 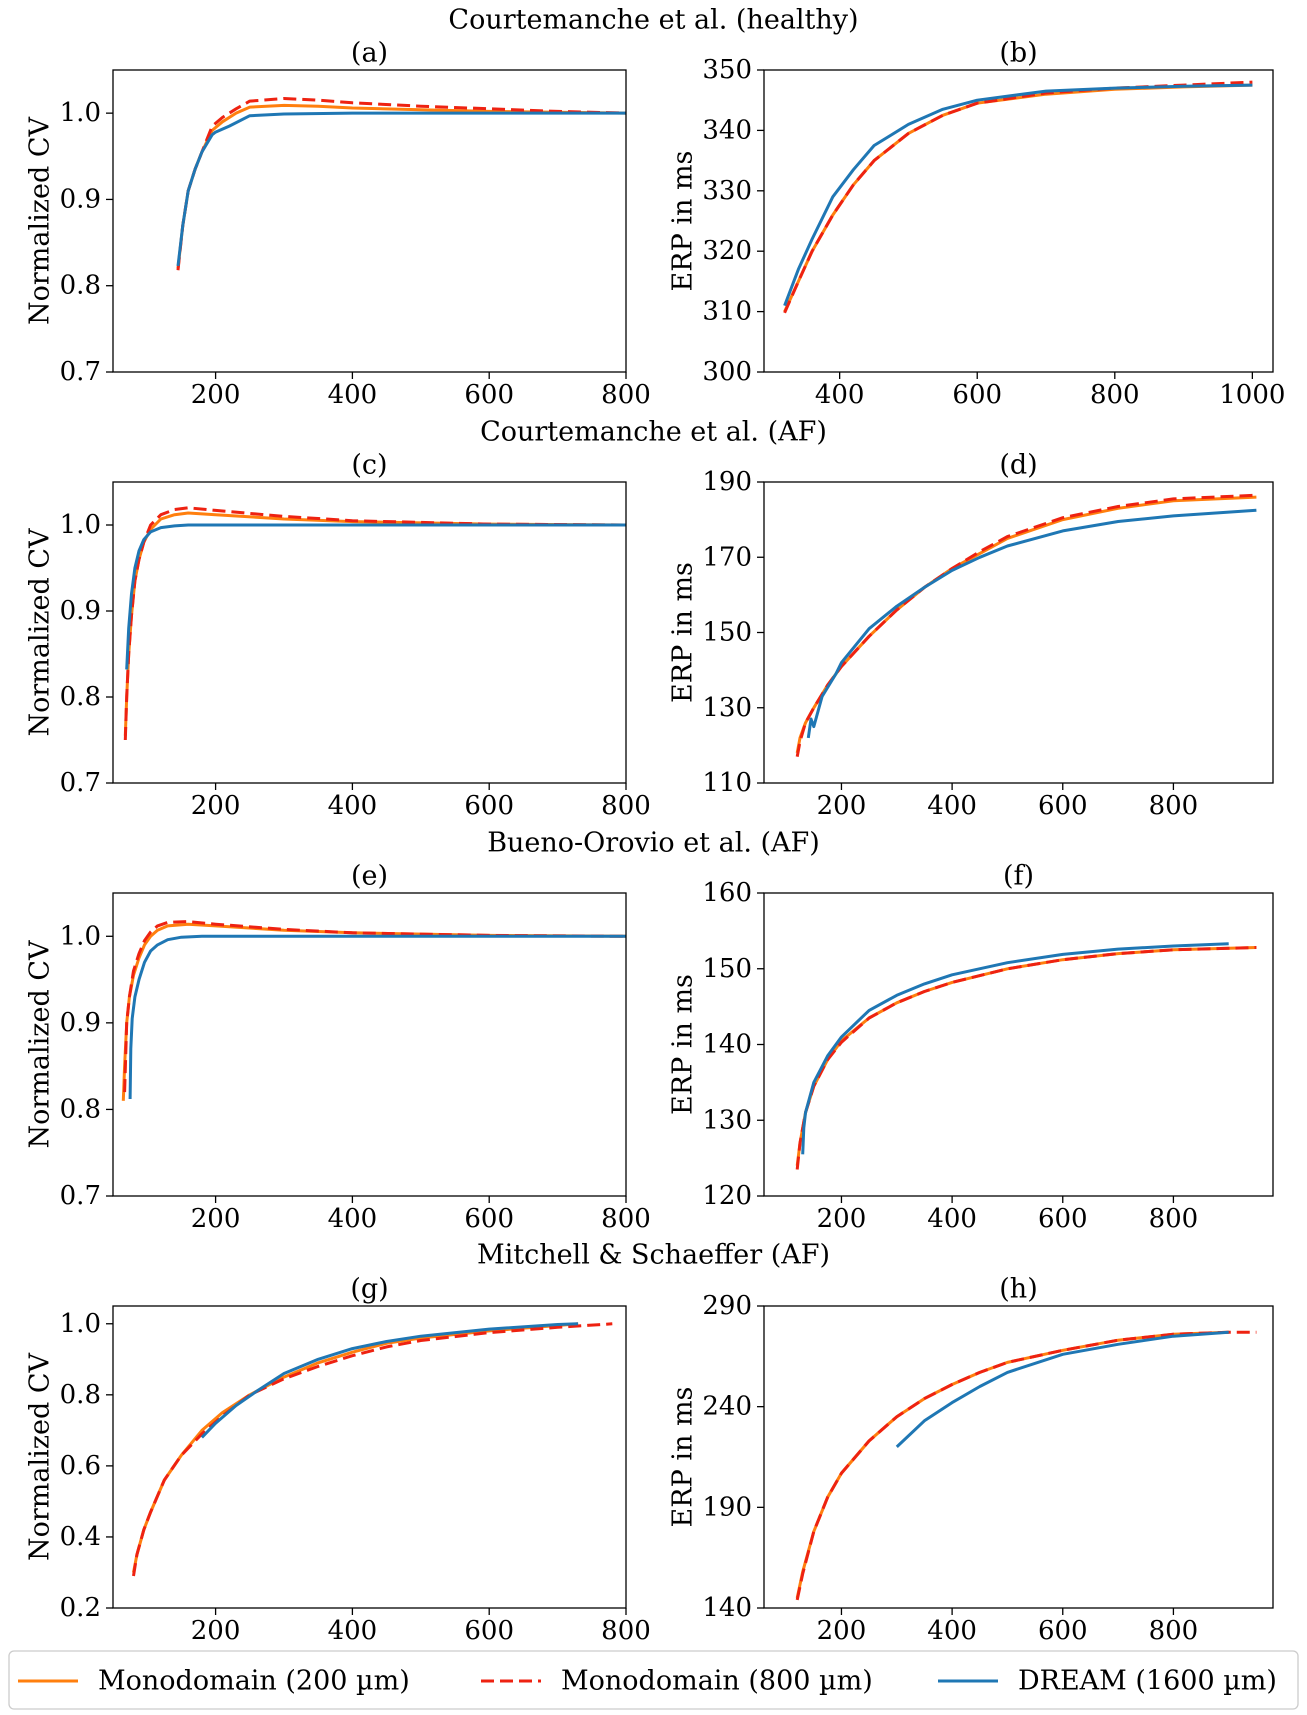 I want to click on y-tick-label: 310, so click(x=727, y=312).